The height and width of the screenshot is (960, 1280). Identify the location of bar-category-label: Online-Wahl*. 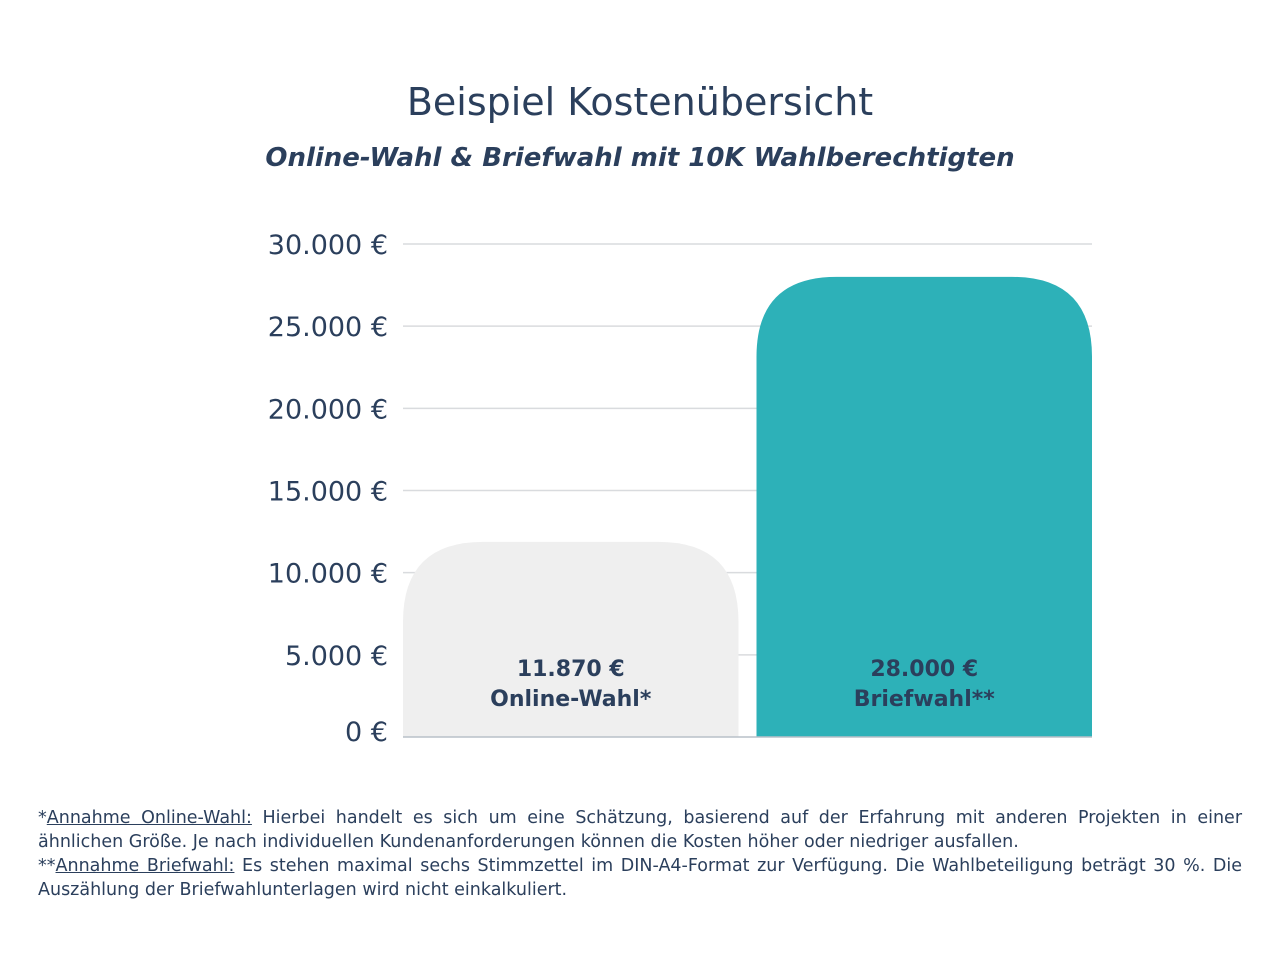
(571, 699).